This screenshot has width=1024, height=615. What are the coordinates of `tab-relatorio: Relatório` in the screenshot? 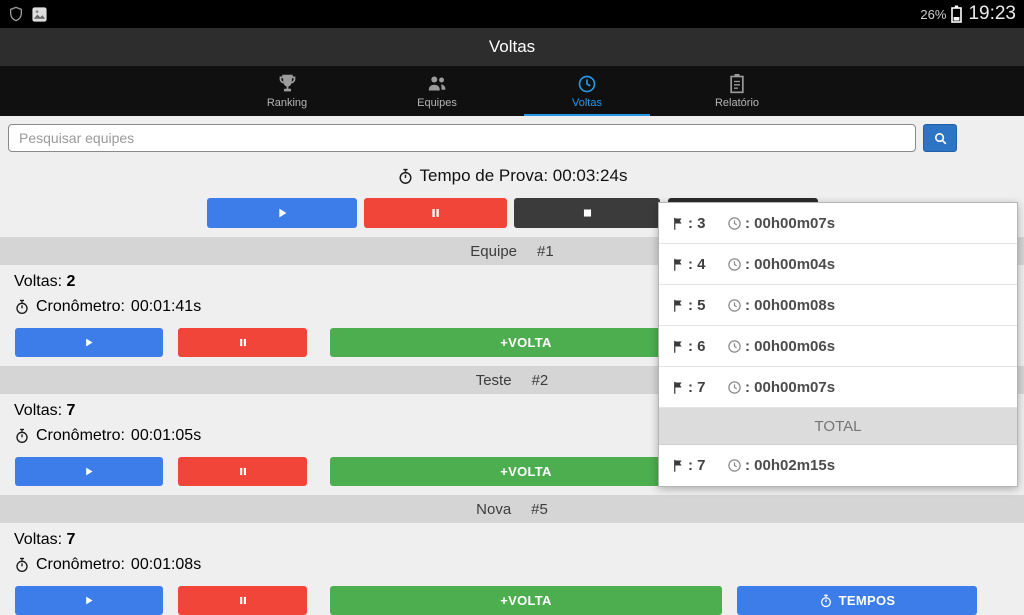 It's located at (737, 91).